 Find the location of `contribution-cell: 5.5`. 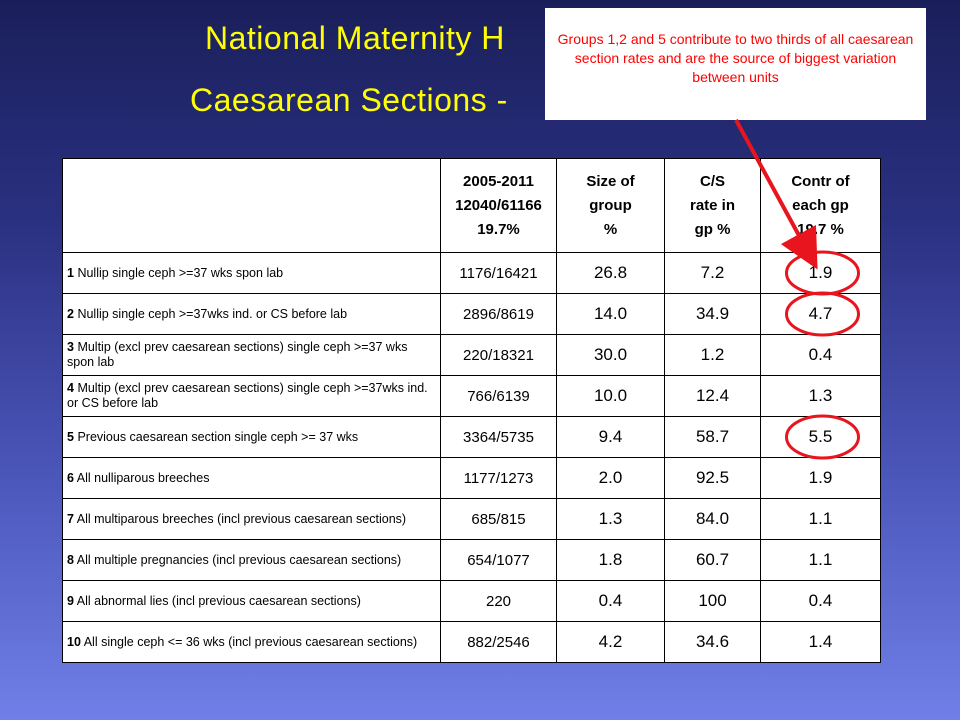

contribution-cell: 5.5 is located at coordinates (820, 437).